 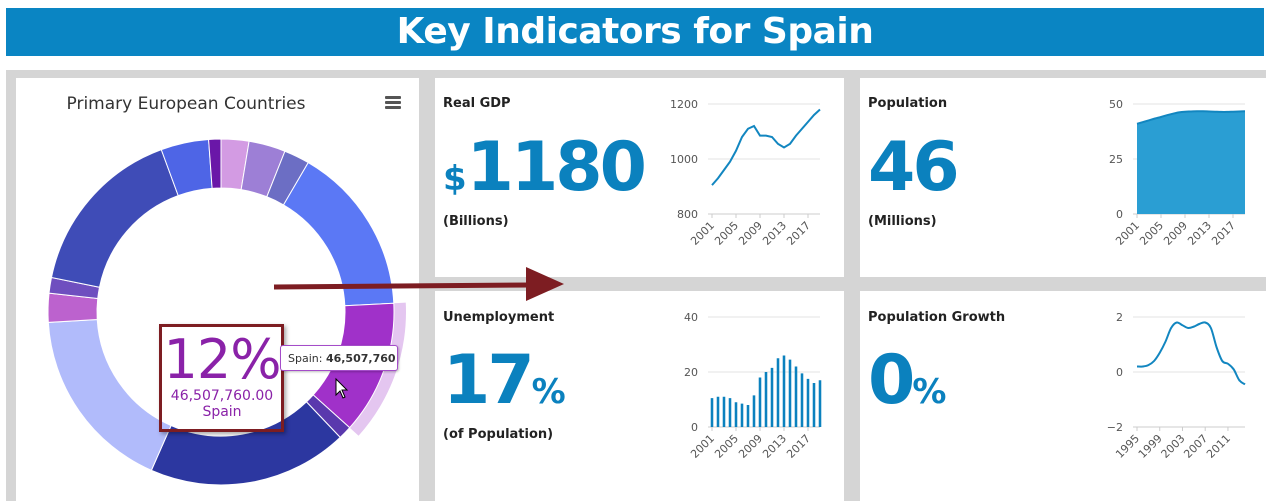 I want to click on slice-tooltip: Spain: 46,507,760, so click(x=339, y=358).